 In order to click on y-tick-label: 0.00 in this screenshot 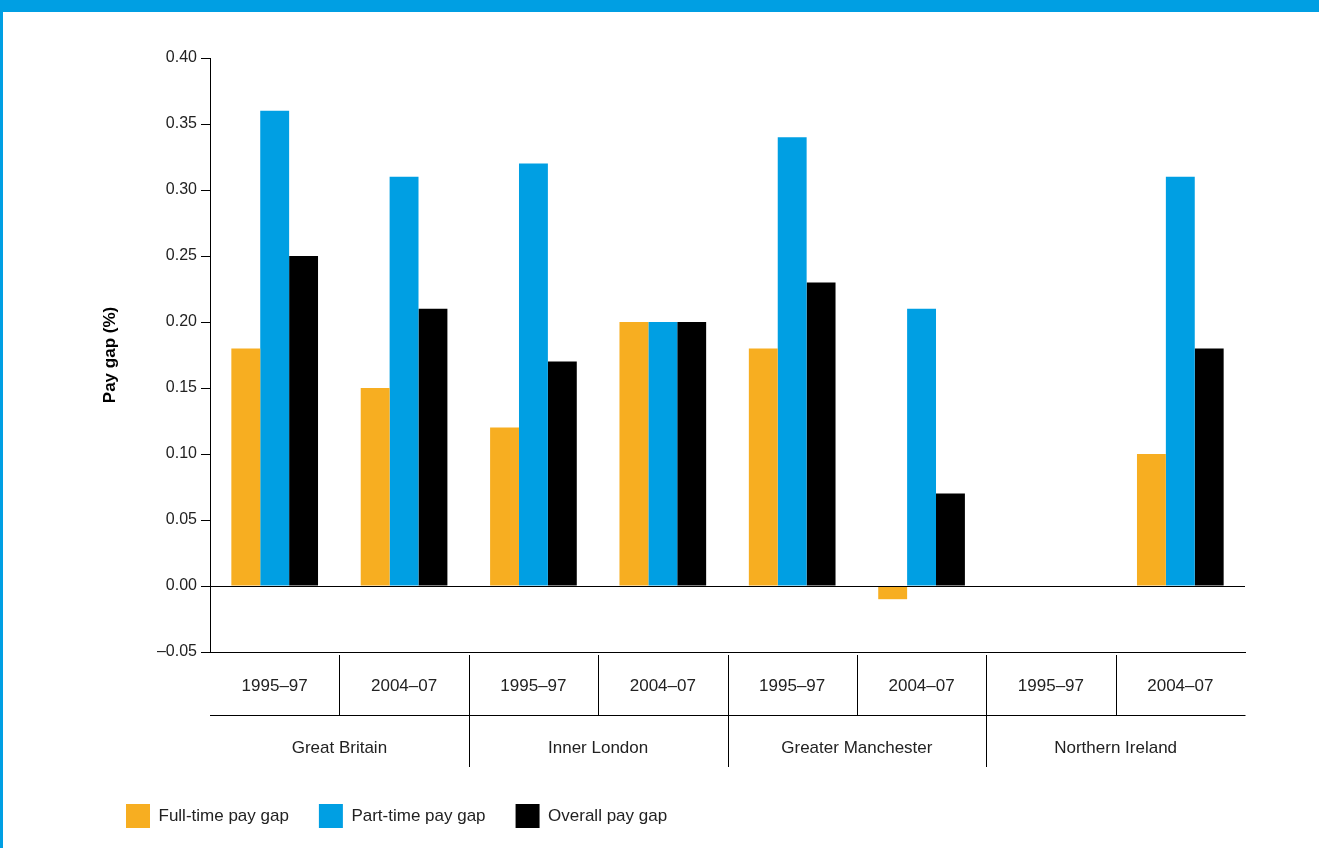, I will do `click(181, 585)`.